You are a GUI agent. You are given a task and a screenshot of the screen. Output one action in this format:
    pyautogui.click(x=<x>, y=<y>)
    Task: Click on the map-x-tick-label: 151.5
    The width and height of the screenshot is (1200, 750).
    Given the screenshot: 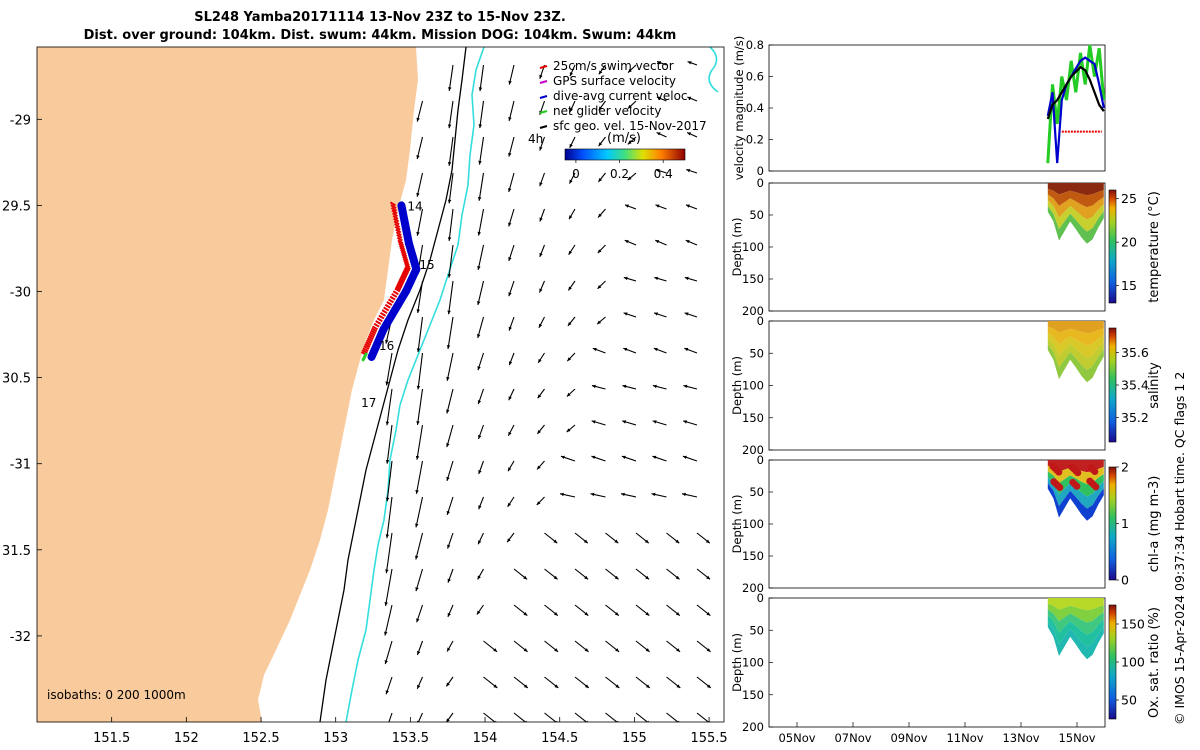 What is the action you would take?
    pyautogui.click(x=111, y=738)
    